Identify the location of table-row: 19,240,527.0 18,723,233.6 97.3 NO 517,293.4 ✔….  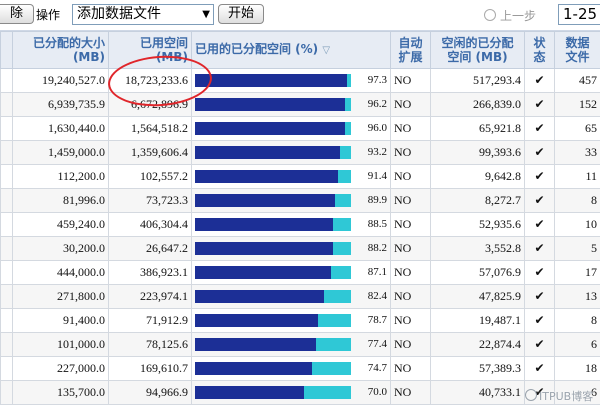
(300, 80).